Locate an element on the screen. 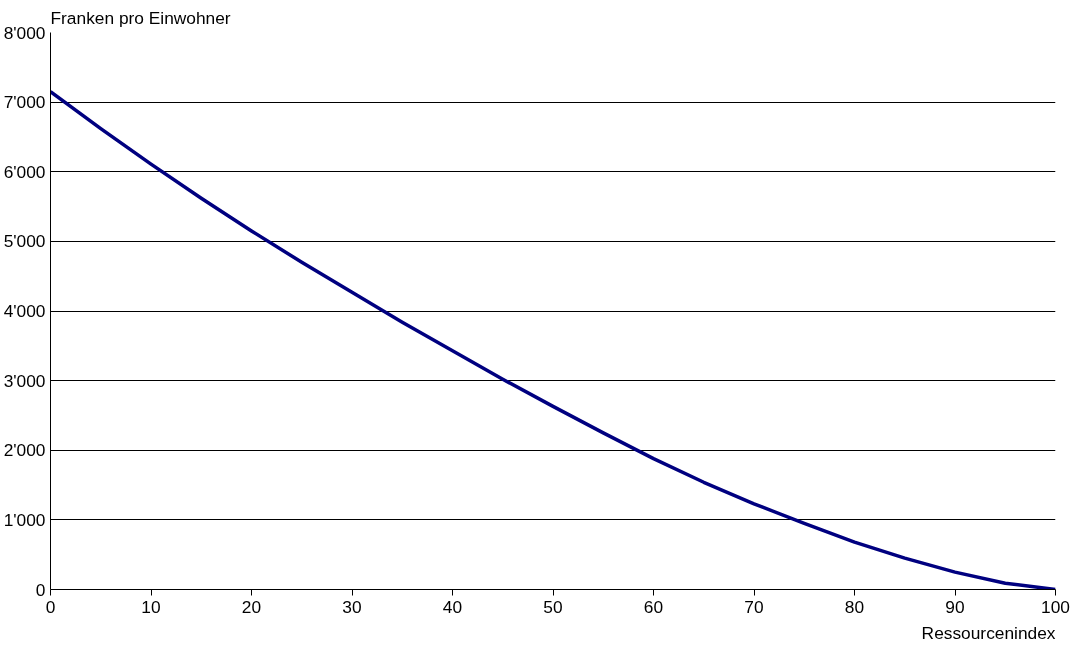 This screenshot has width=1075, height=647. x-axis-title: Ressourcenindex is located at coordinates (988, 632).